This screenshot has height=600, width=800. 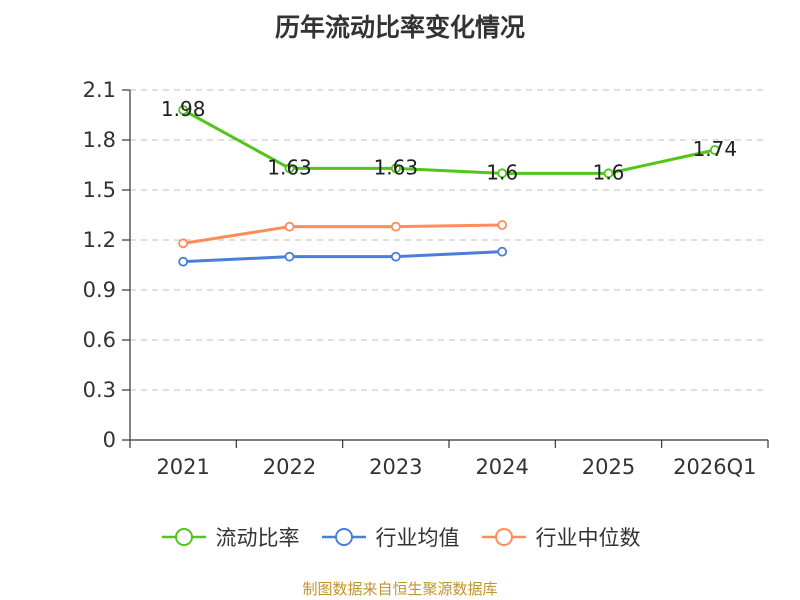 I want to click on x-tick-label: 2024, so click(x=501, y=467).